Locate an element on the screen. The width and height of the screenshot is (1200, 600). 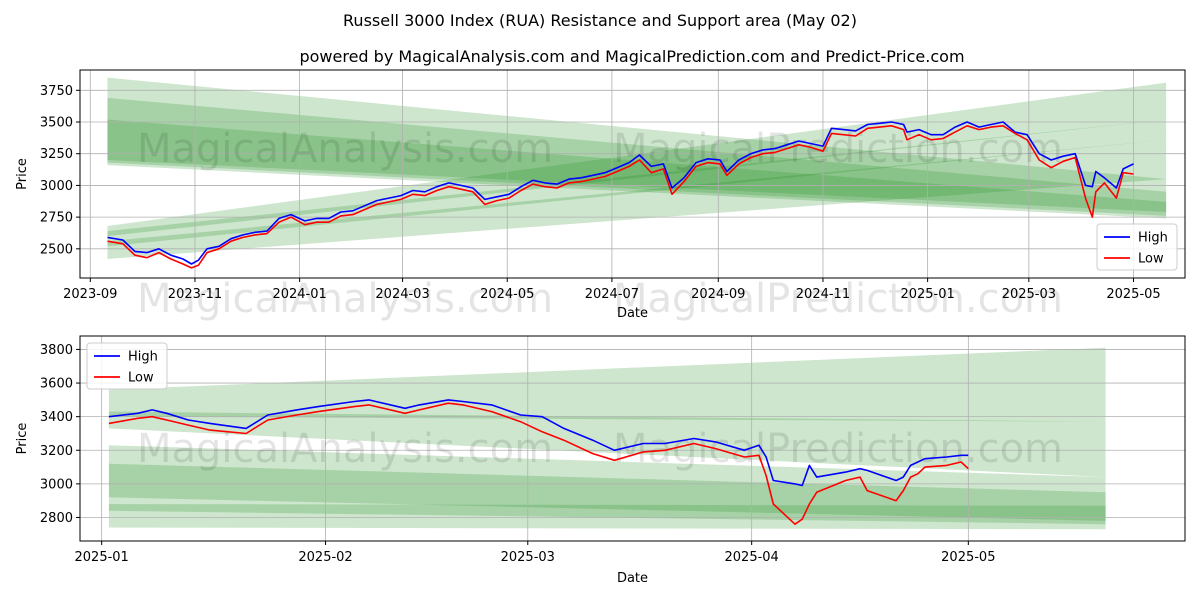
x-tick-label: 2024-05 is located at coordinates (507, 294).